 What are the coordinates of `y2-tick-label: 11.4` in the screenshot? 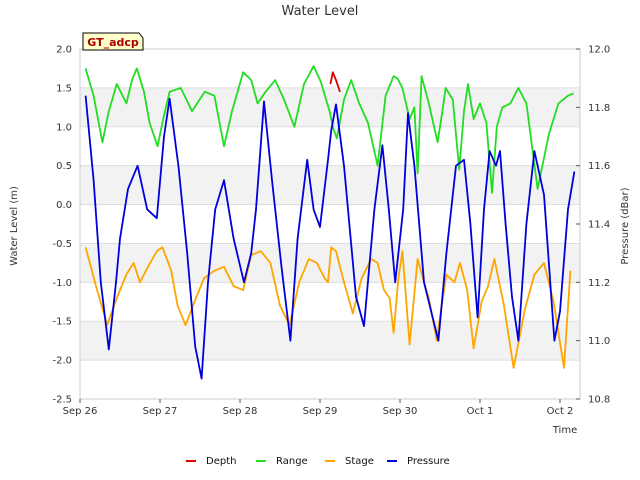 It's located at (599, 225).